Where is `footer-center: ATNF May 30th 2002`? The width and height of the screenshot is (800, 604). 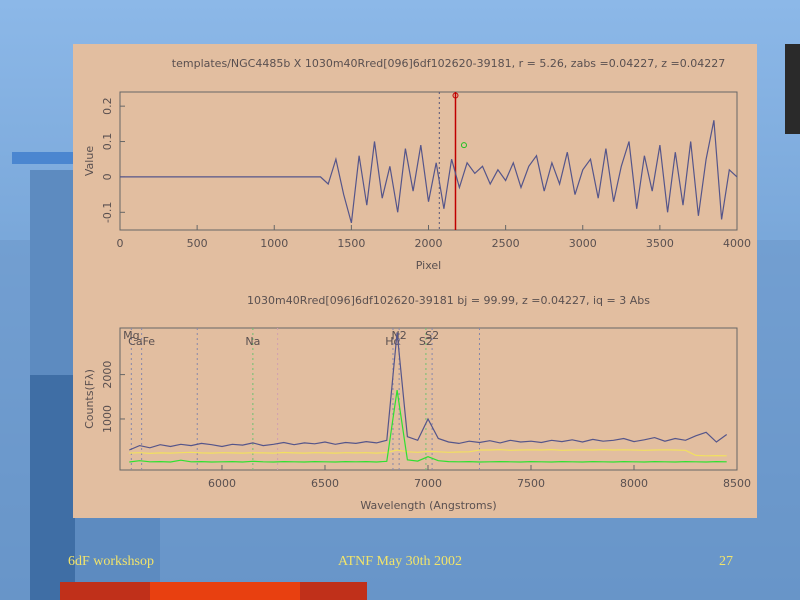 footer-center: ATNF May 30th 2002 is located at coordinates (400, 561).